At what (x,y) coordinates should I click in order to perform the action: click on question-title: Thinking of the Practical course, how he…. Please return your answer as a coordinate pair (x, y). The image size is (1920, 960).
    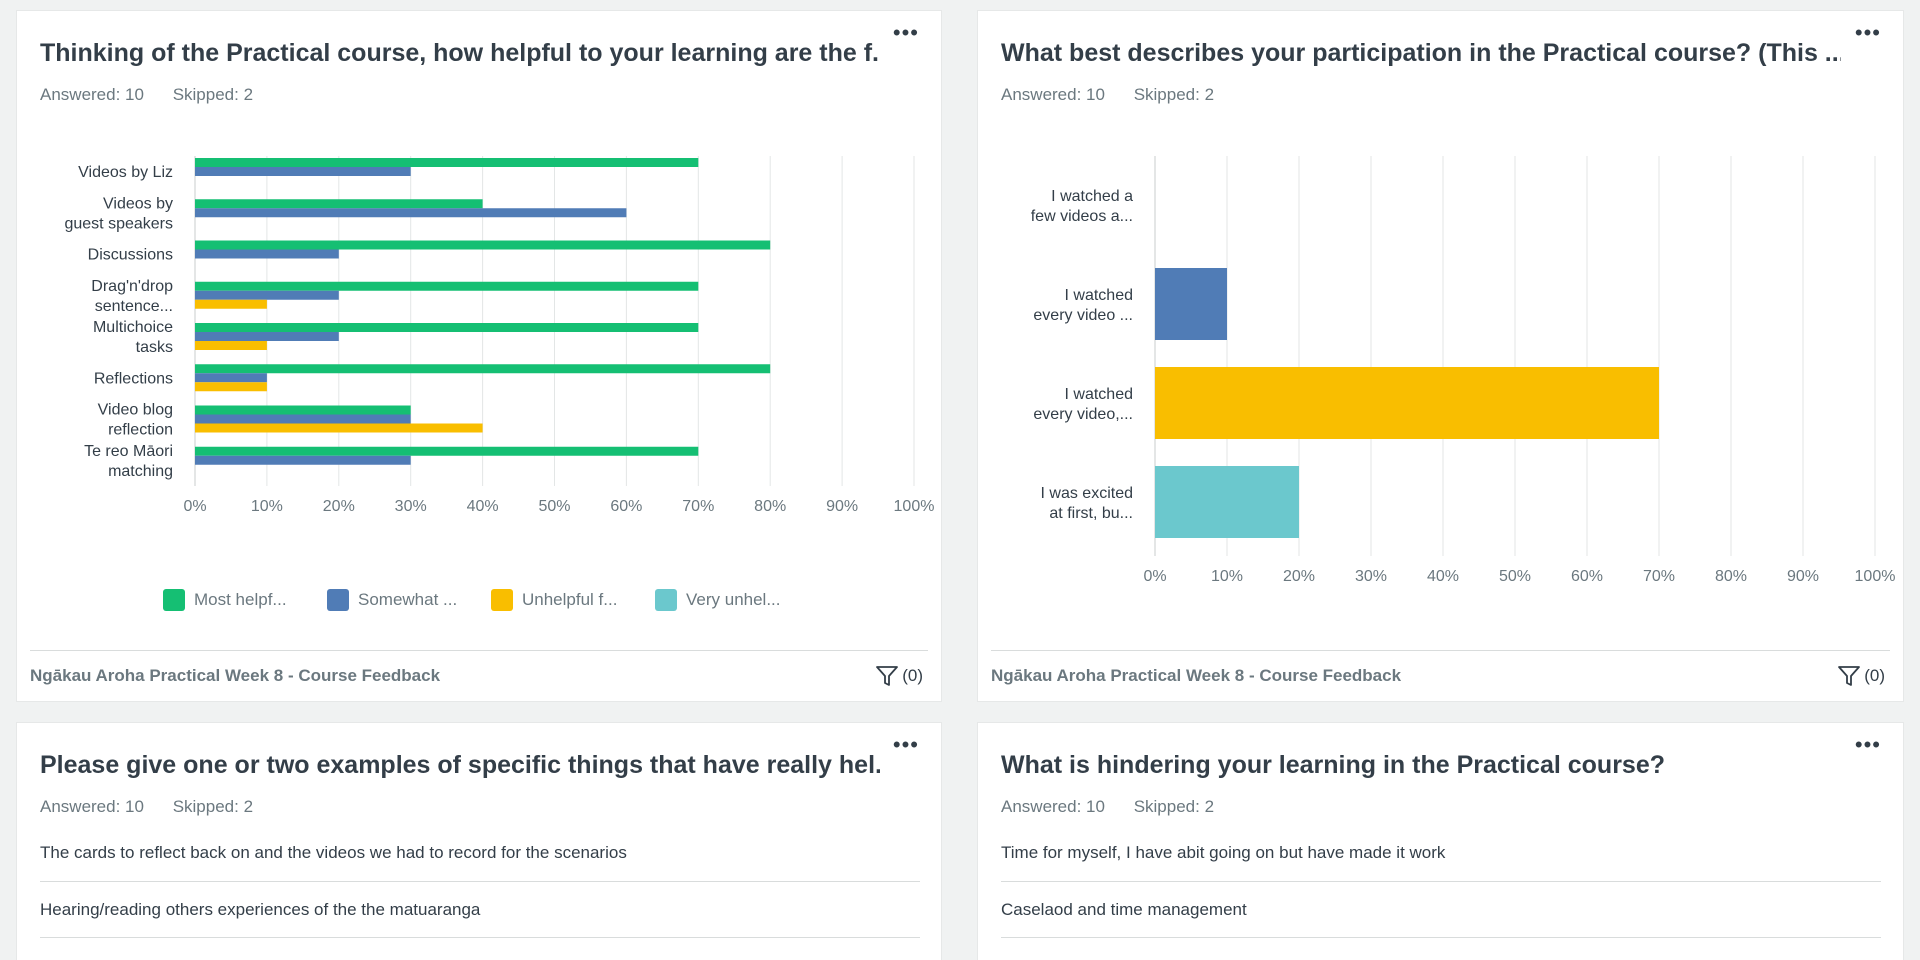
    Looking at the image, I should click on (460, 53).